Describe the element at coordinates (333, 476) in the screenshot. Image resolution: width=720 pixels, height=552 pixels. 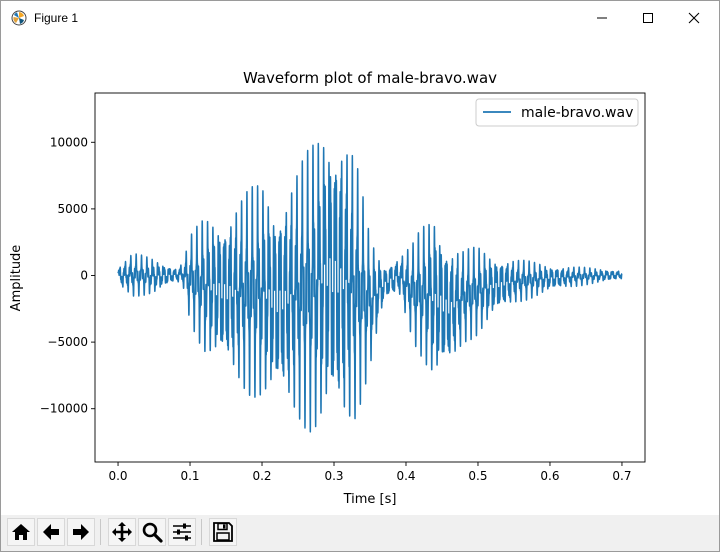
I see `x-tick-label: 0.3` at that location.